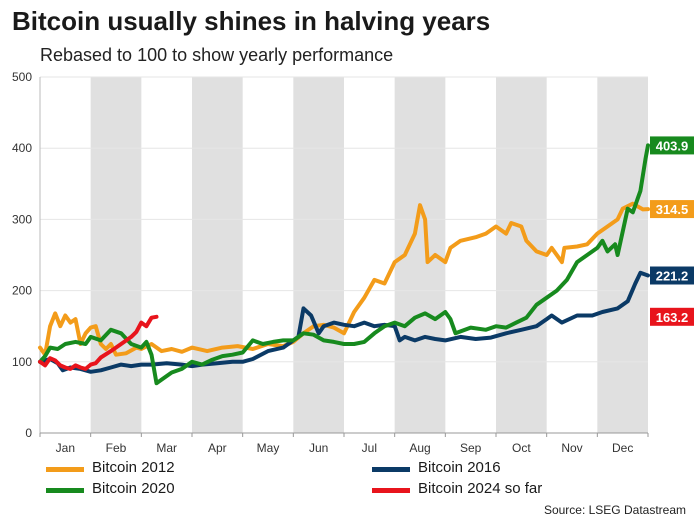  I want to click on legend-label-2020: Bitcoin 2020, so click(133, 488).